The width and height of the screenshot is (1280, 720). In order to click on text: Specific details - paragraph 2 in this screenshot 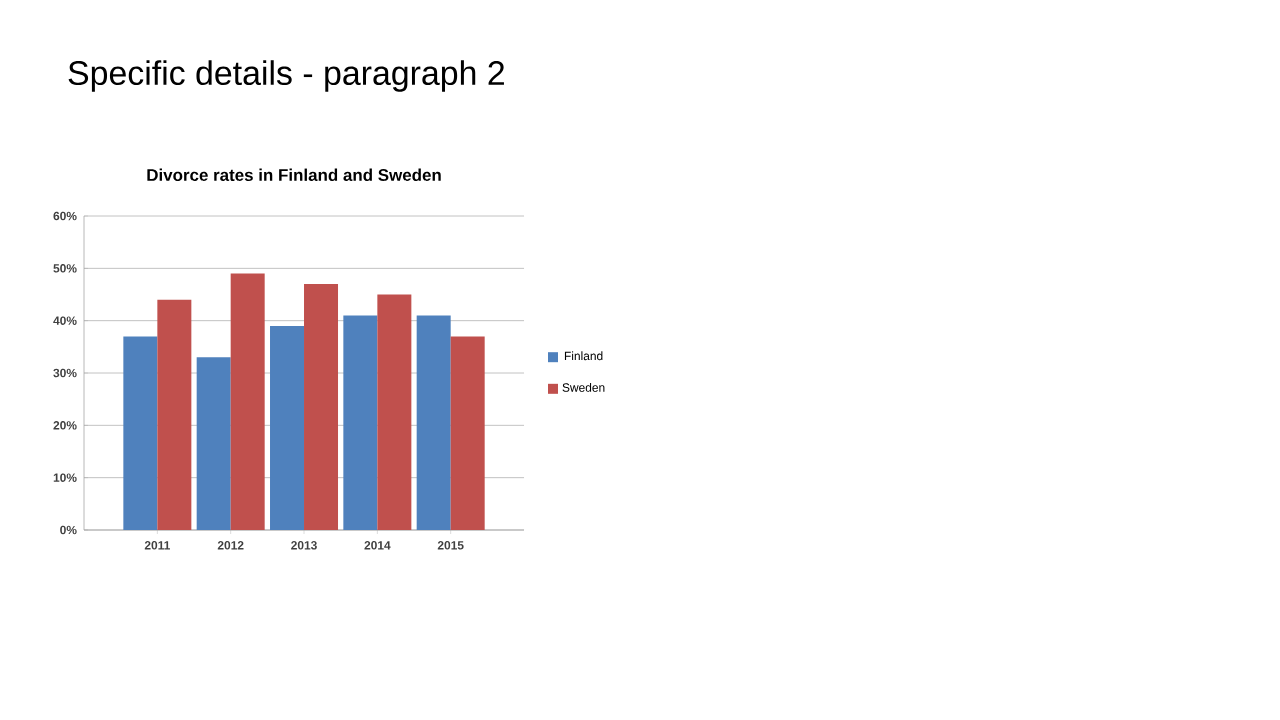, I will do `click(286, 76)`.